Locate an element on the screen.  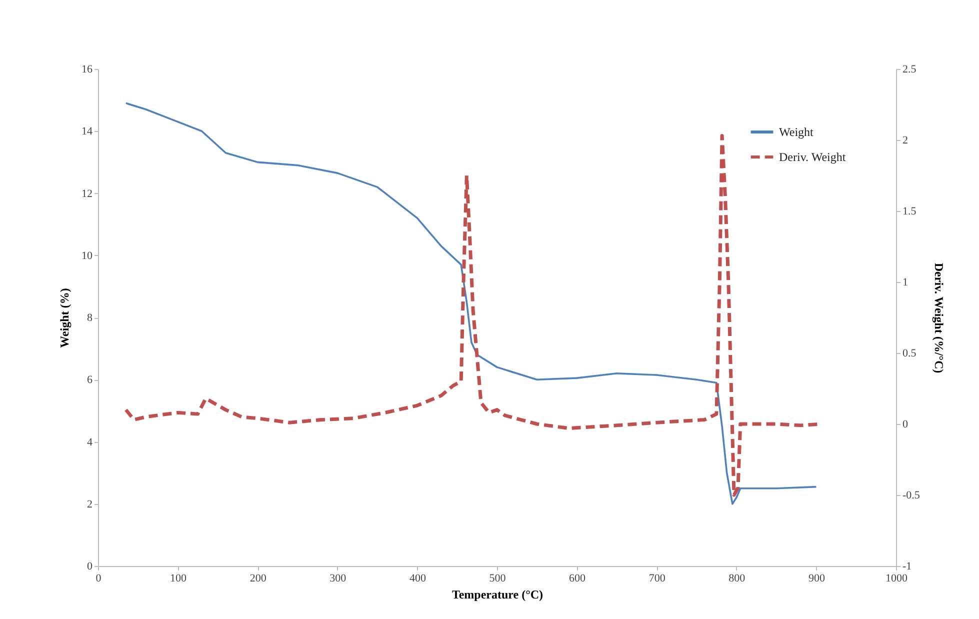
x-tick-label: 900 is located at coordinates (817, 578).